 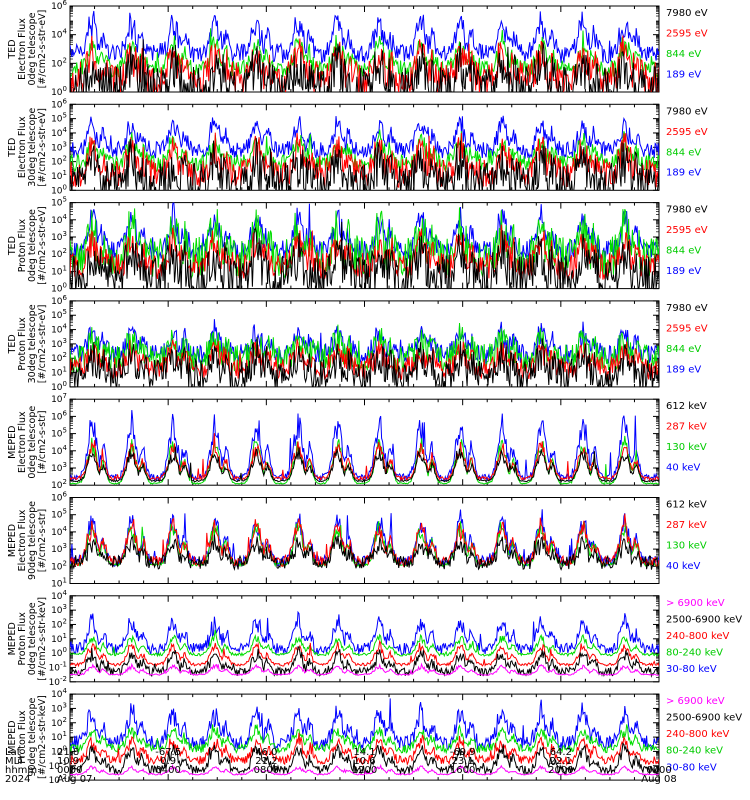 I want to click on footer-cell: 0400, so click(x=167, y=770).